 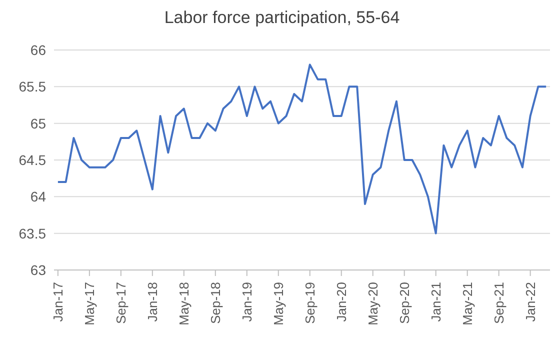 I want to click on x-tick-label: Jan-20, so click(x=341, y=302).